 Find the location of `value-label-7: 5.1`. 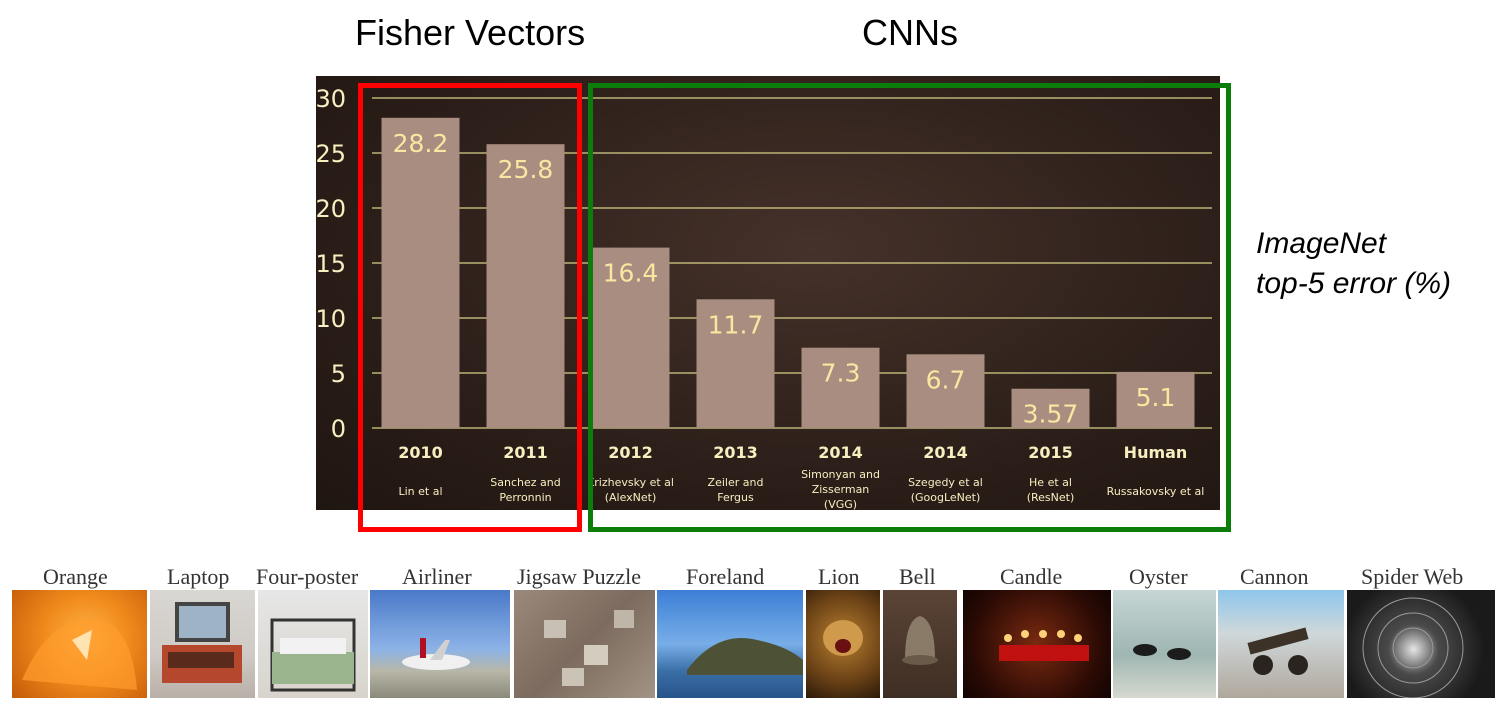

value-label-7: 5.1 is located at coordinates (1156, 397).